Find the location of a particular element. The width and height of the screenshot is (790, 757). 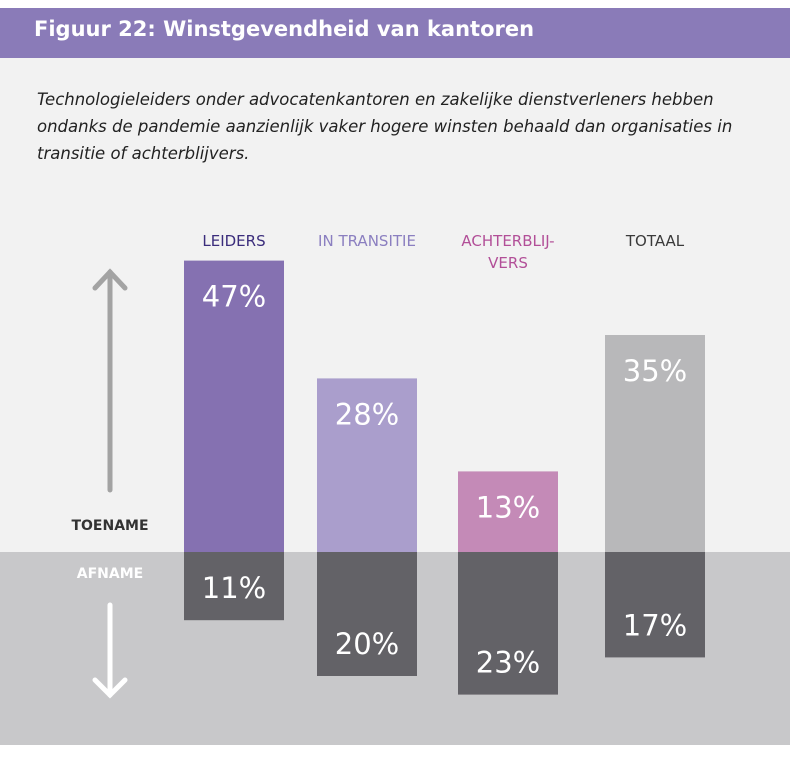

decrease-value-label: 11% is located at coordinates (234, 588).